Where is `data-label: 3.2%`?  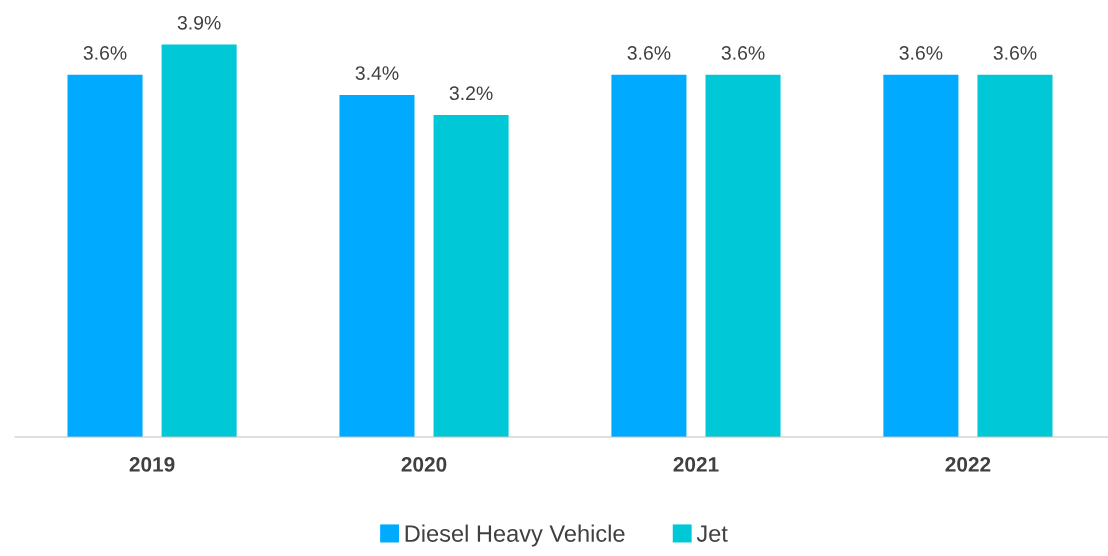 data-label: 3.2% is located at coordinates (471, 93).